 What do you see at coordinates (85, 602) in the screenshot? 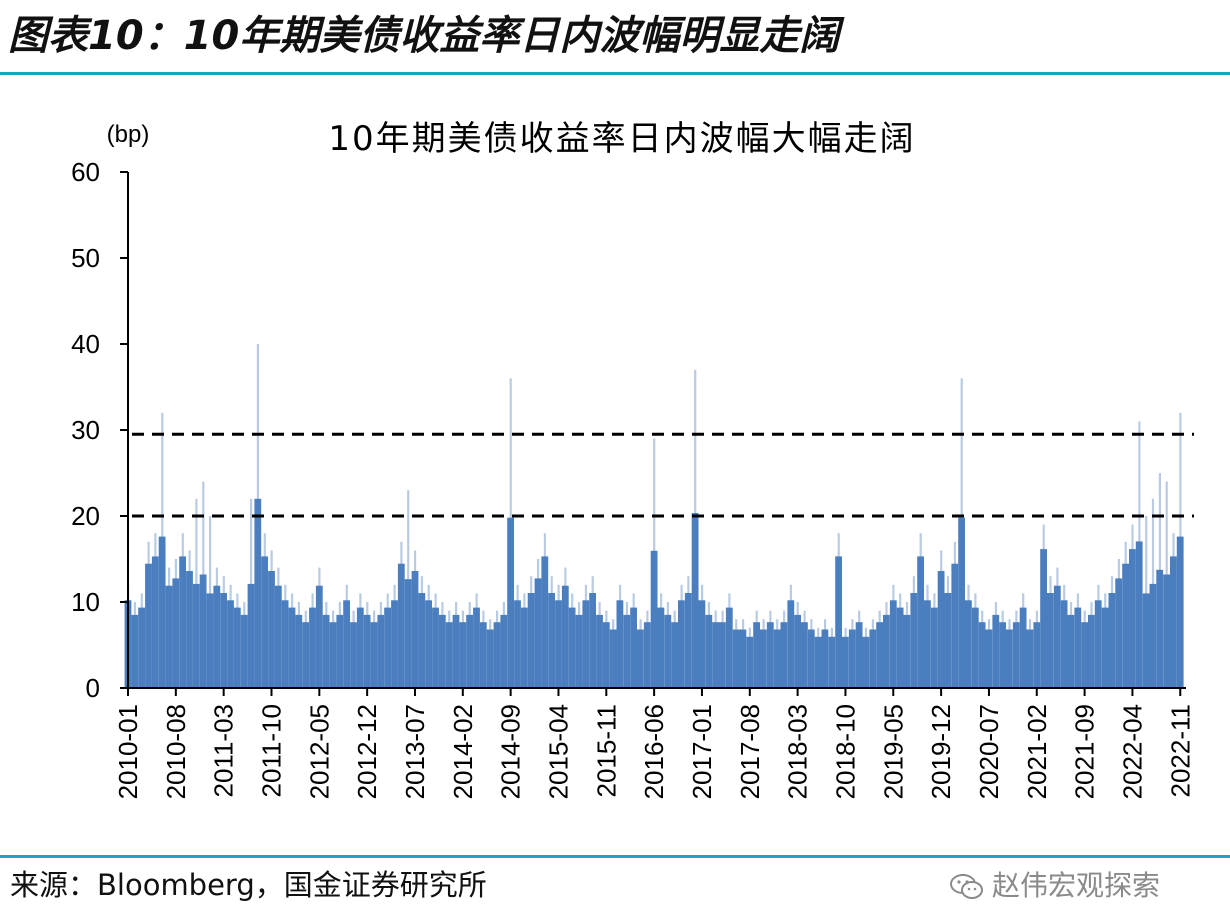
I see `y-tick-label: 10` at bounding box center [85, 602].